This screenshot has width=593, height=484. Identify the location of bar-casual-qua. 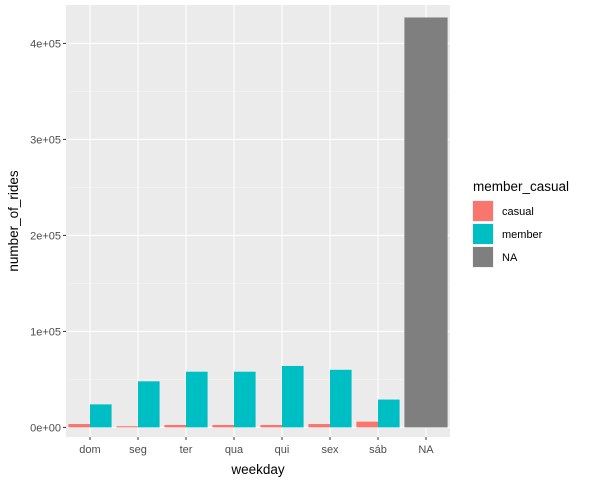
(223, 426).